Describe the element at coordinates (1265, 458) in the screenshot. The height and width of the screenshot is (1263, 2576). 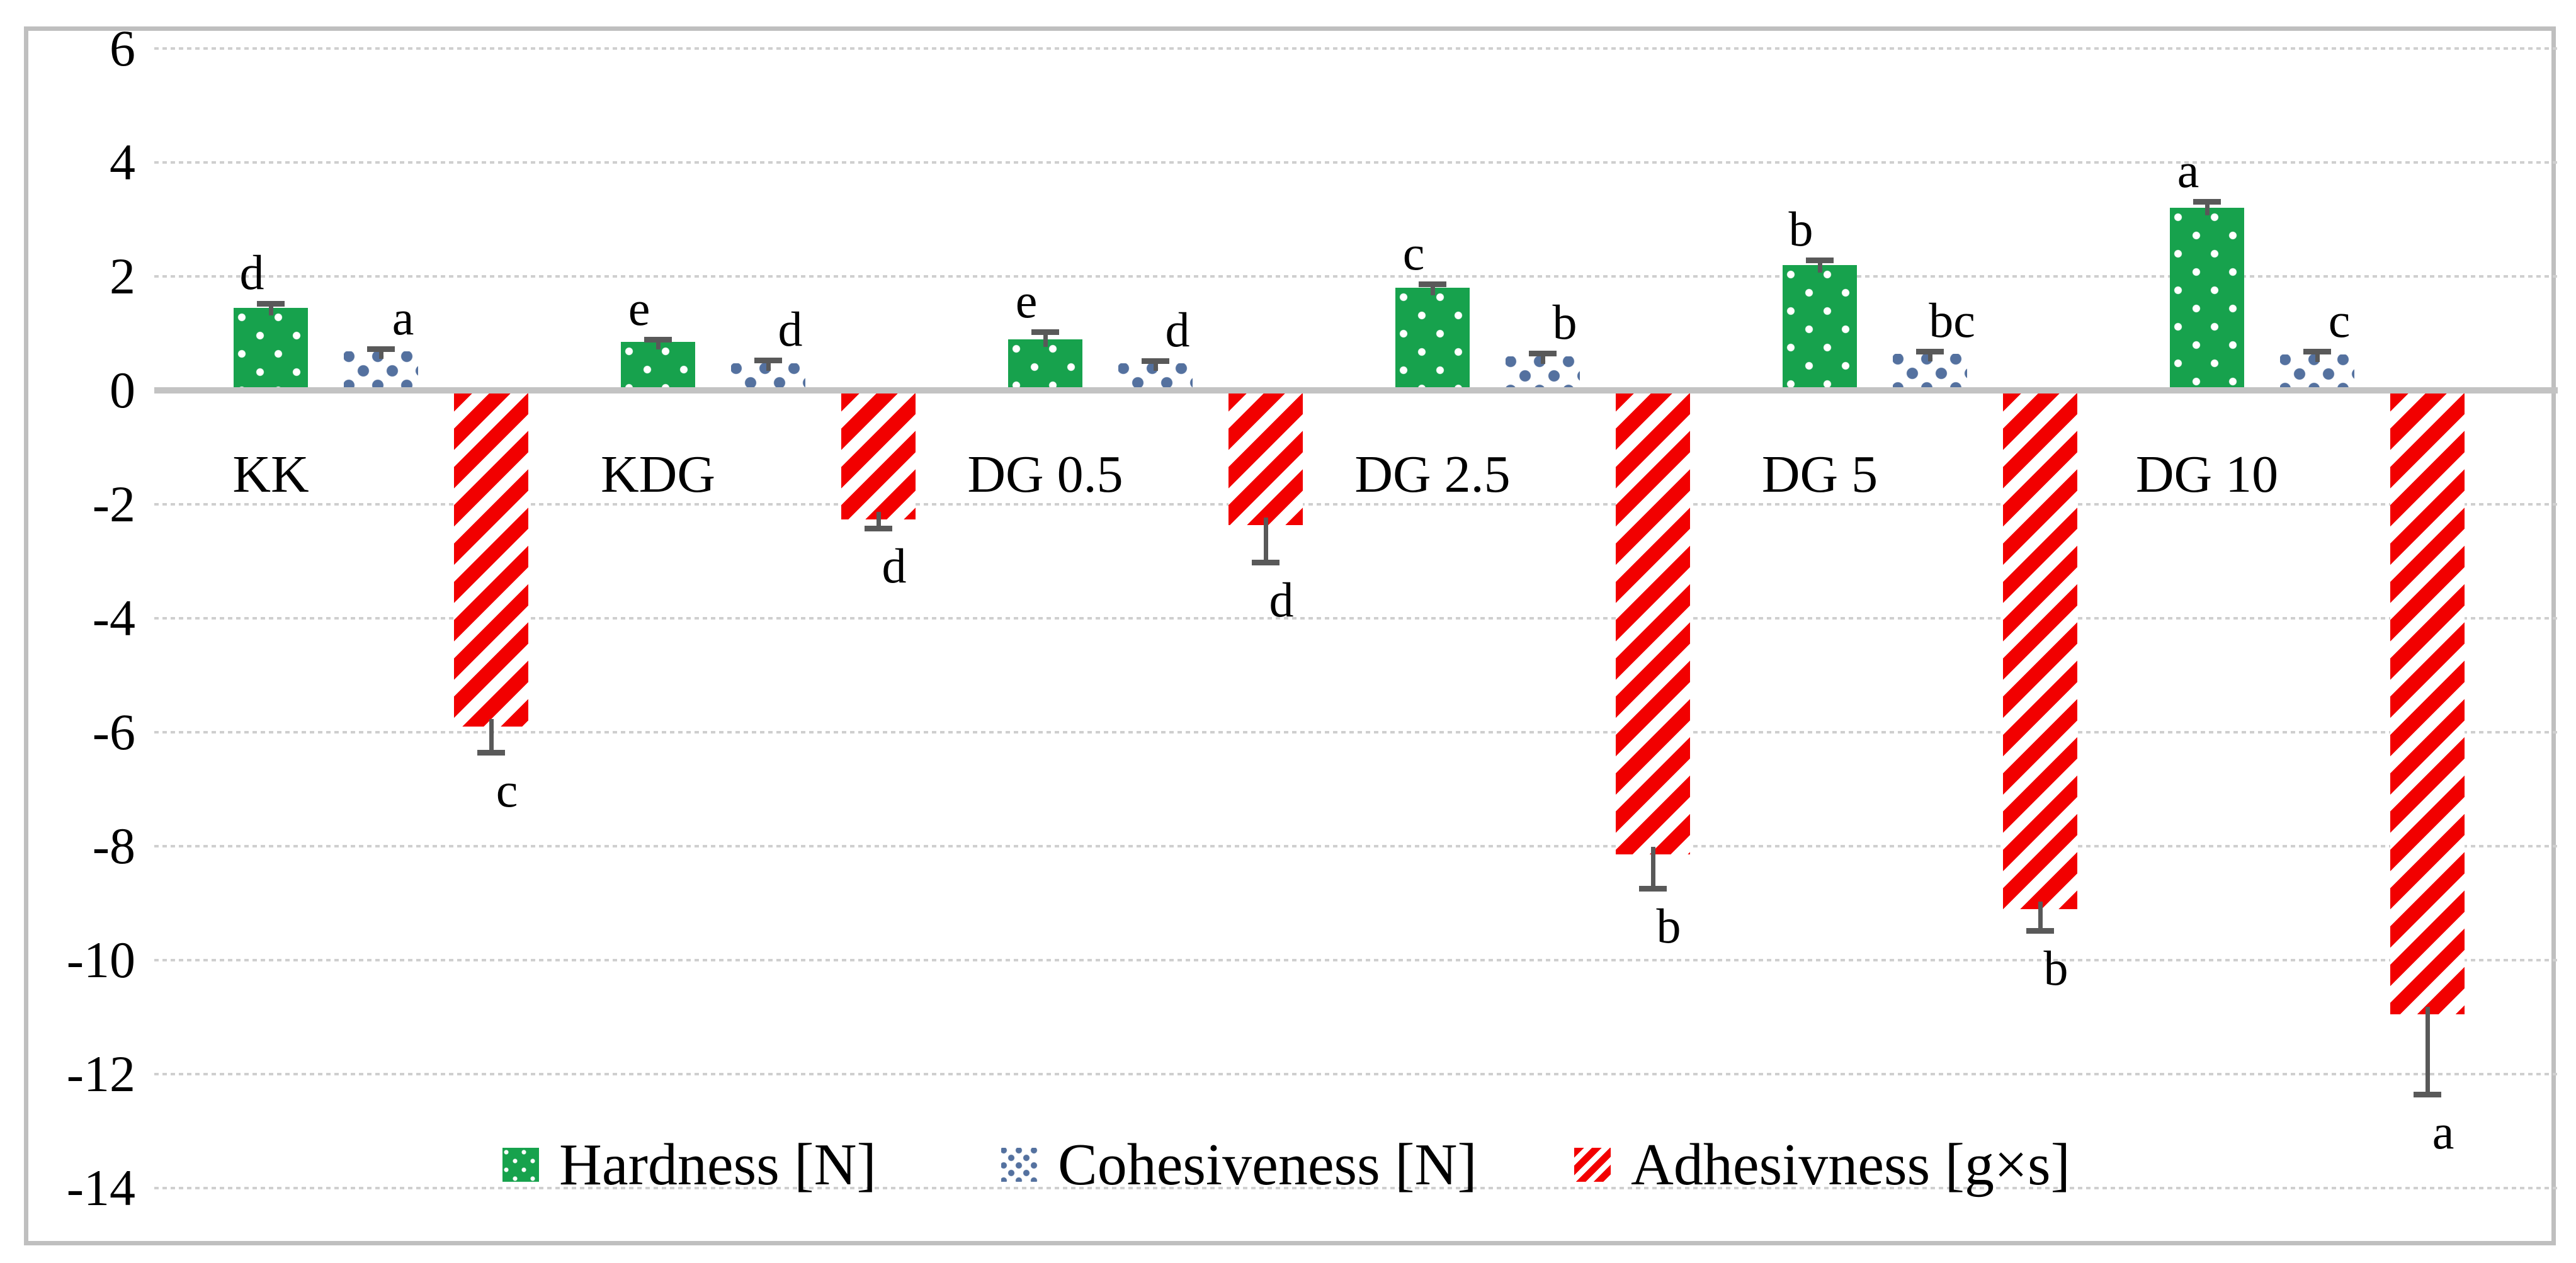
I see `bar-adhesivness-DG 0.5` at that location.